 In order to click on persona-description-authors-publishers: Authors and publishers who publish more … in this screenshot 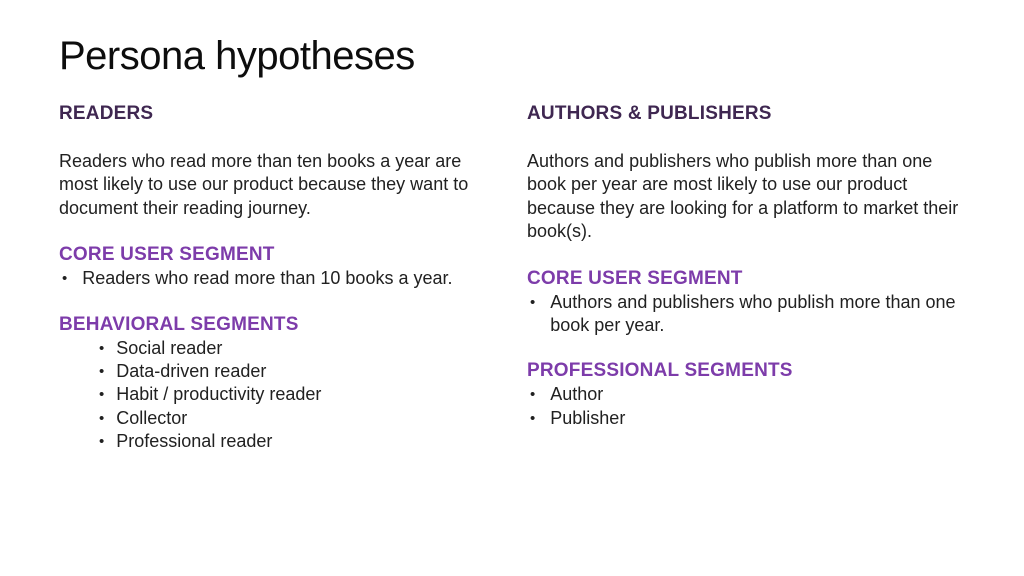, I will do `click(743, 196)`.